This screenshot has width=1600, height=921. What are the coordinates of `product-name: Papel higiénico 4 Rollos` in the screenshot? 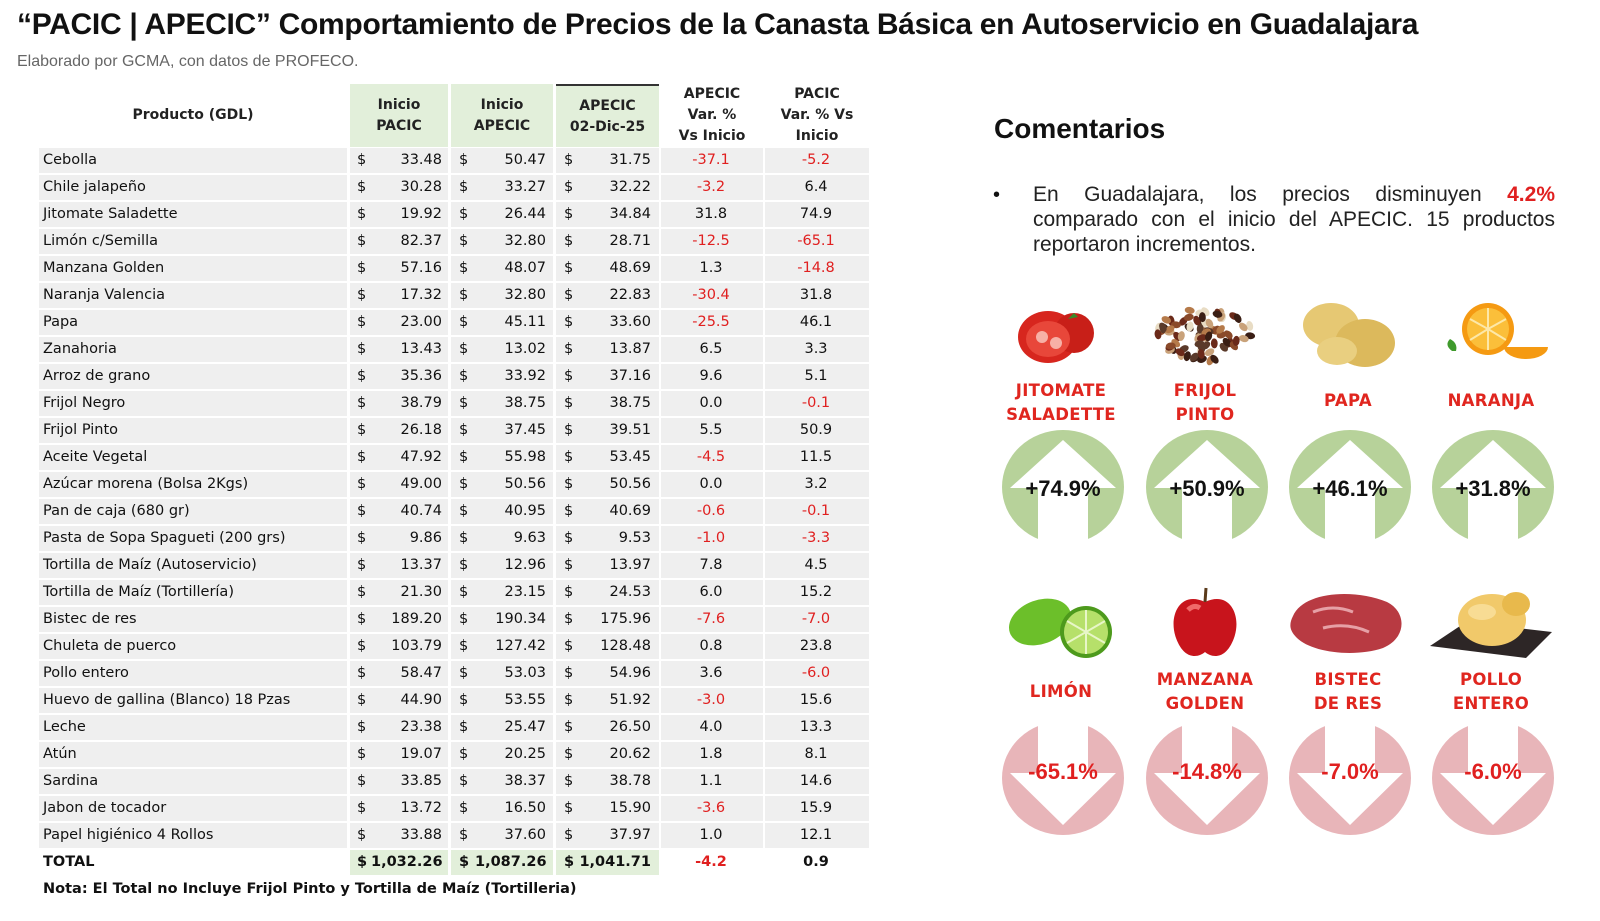 It's located at (128, 835).